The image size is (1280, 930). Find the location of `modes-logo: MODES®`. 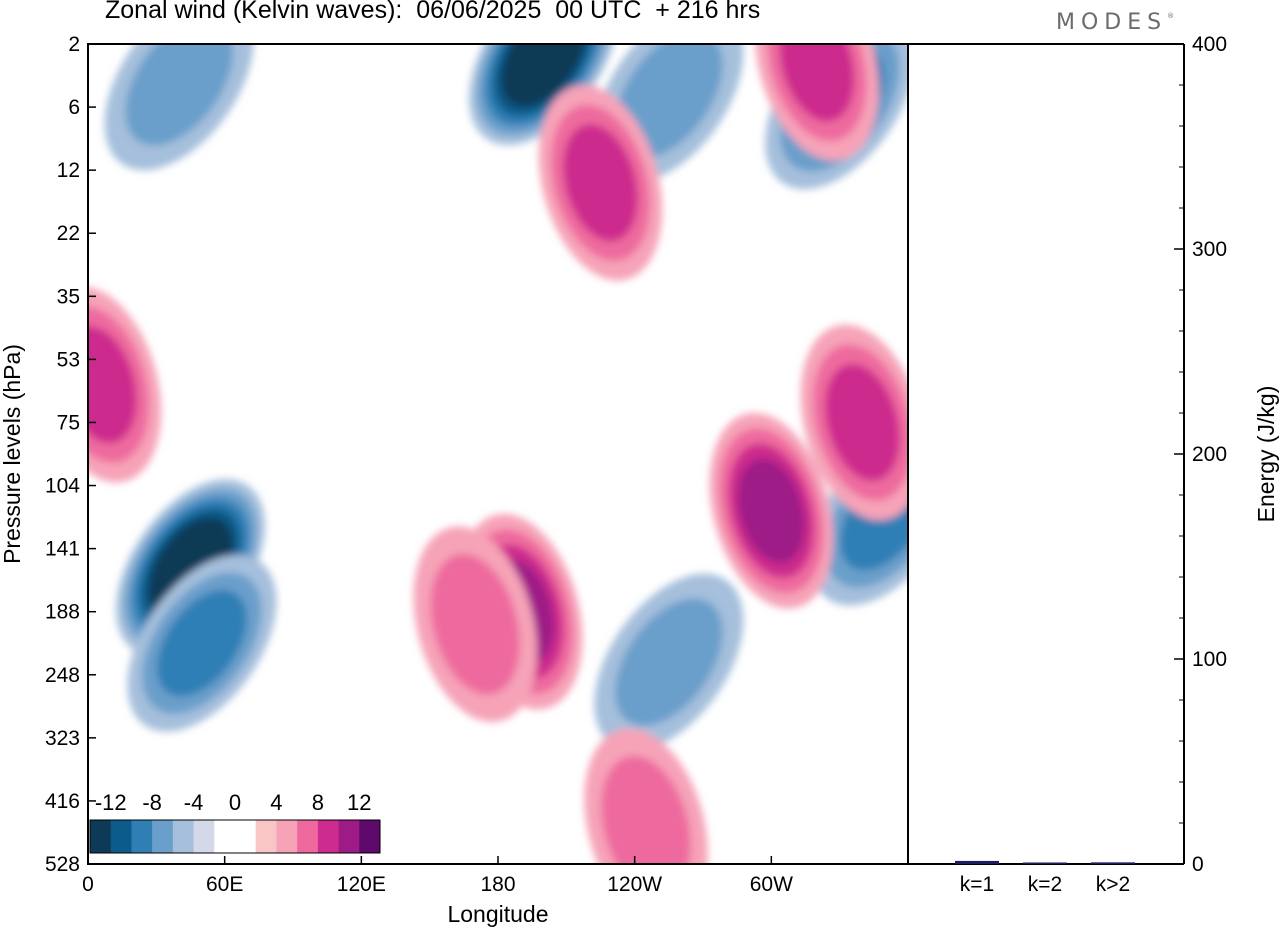

modes-logo: MODES® is located at coordinates (1115, 22).